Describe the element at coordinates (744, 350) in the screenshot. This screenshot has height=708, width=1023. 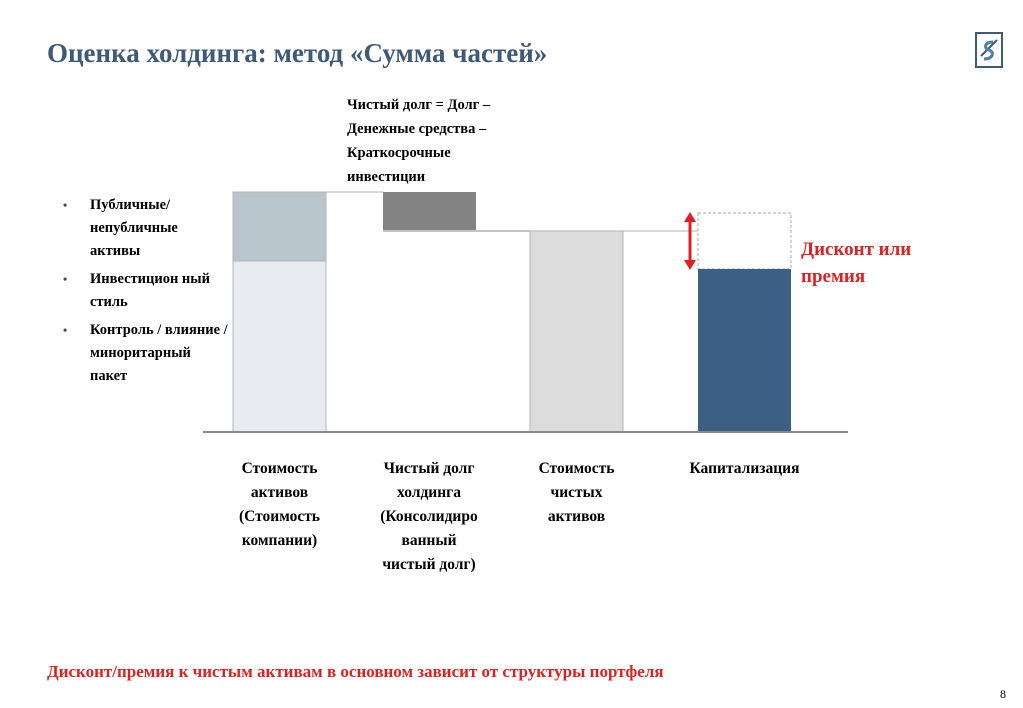
I see `bar-capitalization` at that location.